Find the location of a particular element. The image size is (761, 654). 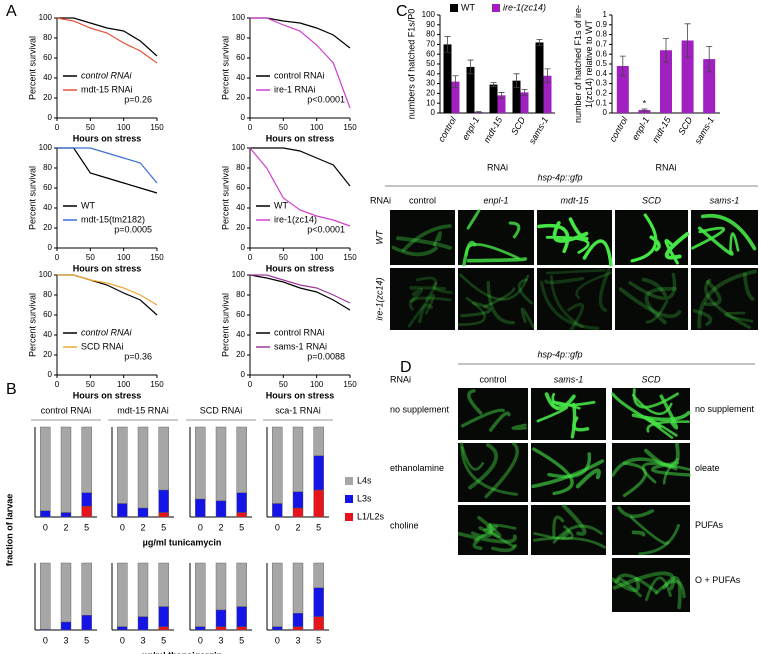

legend-swatch is located at coordinates (454, 8).